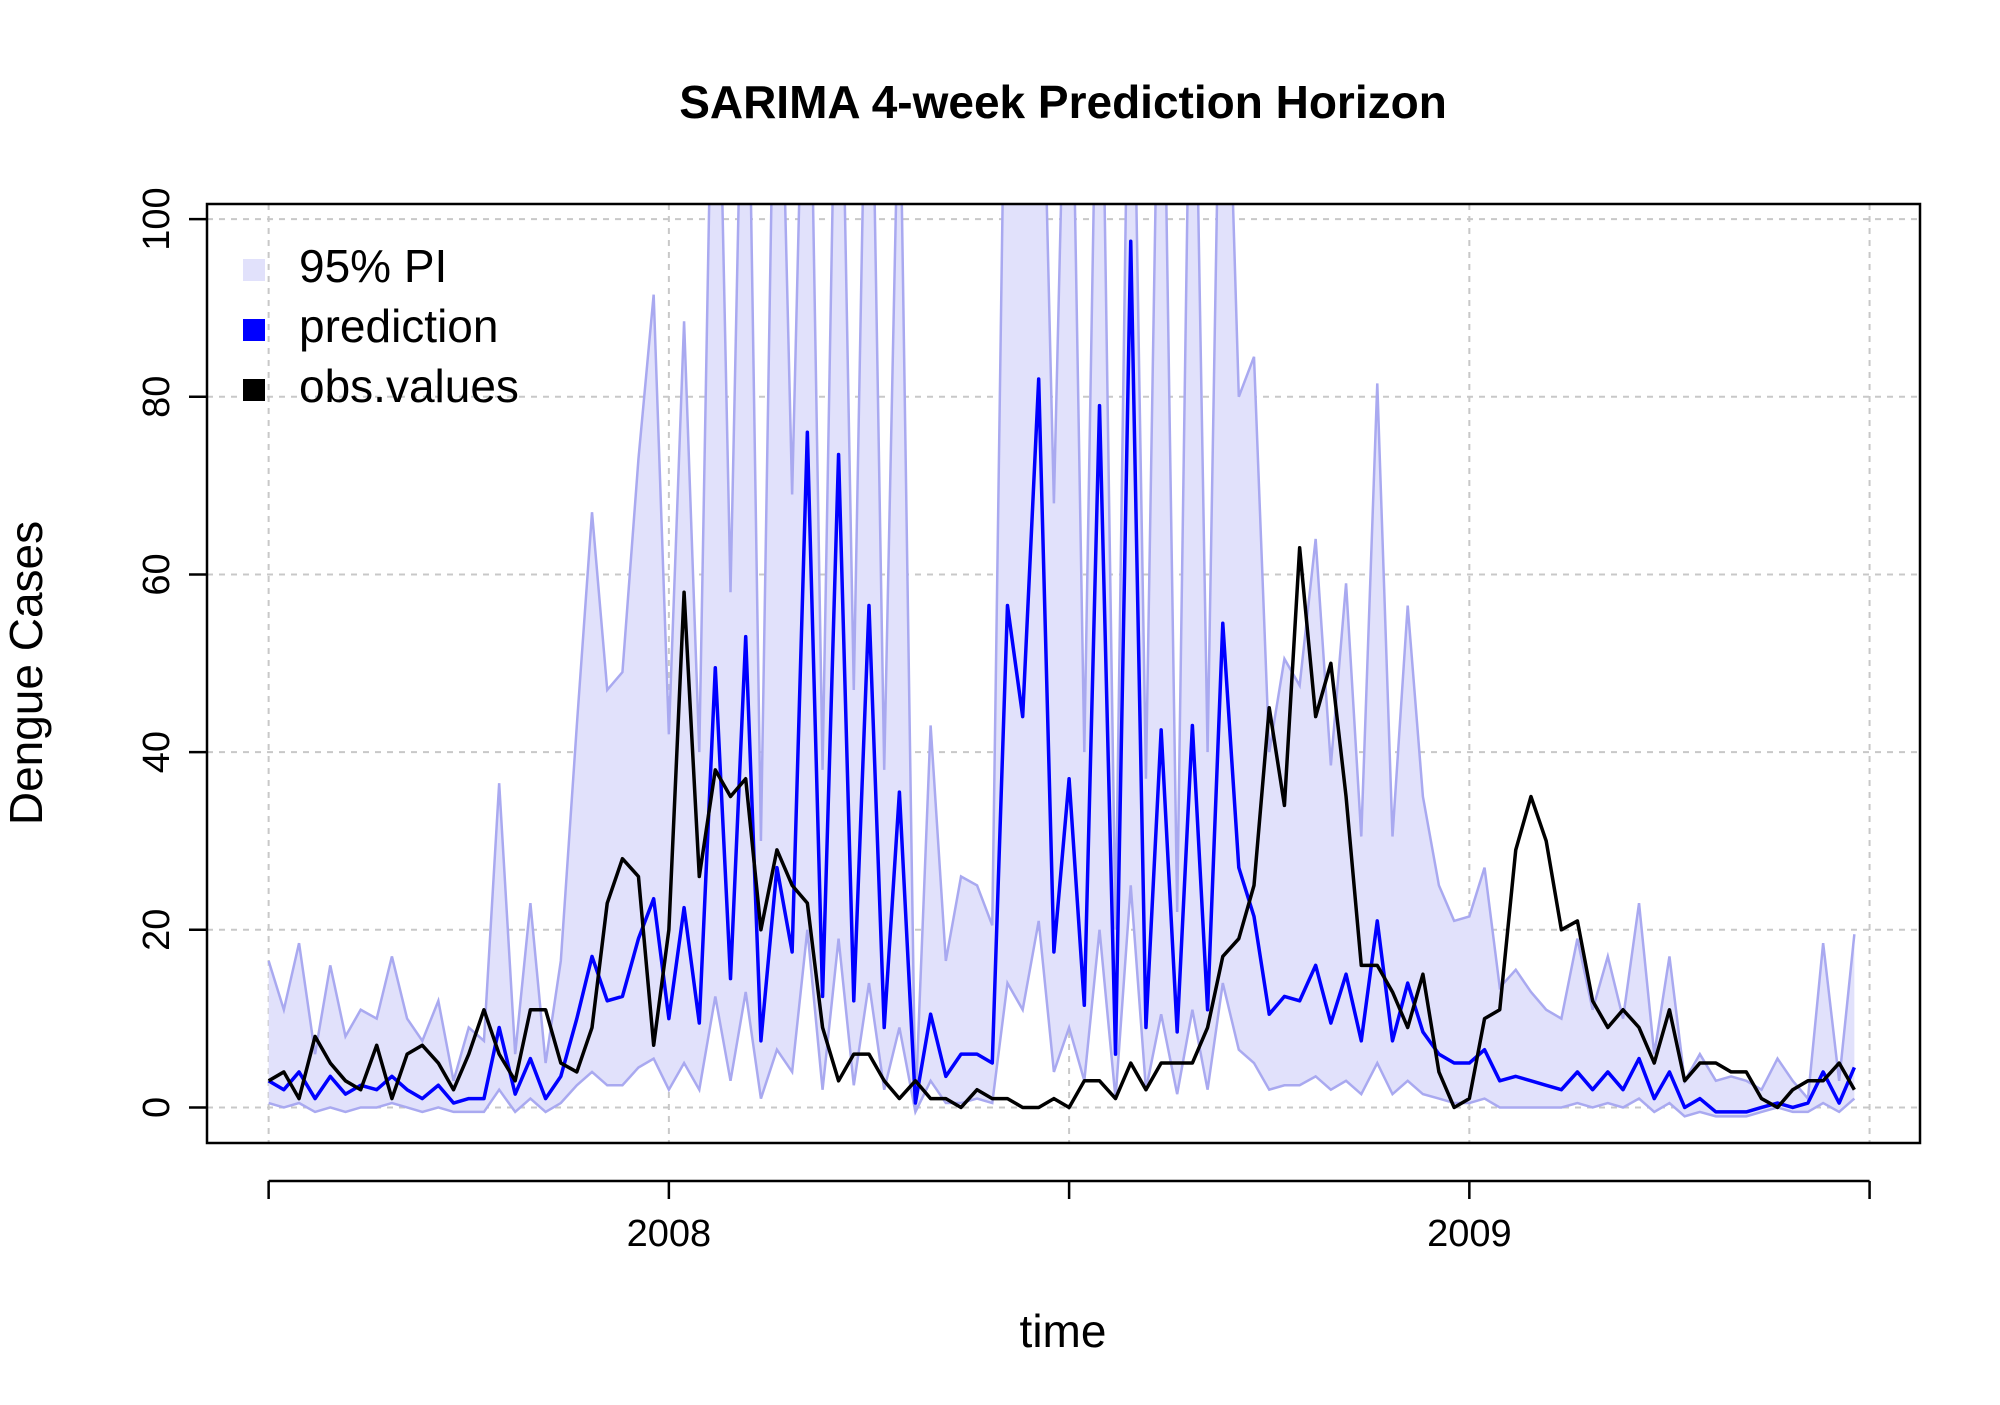 The height and width of the screenshot is (1405, 2000). What do you see at coordinates (1063, 102) in the screenshot?
I see `chart-title: SARIMA 4-week Prediction Horizon` at bounding box center [1063, 102].